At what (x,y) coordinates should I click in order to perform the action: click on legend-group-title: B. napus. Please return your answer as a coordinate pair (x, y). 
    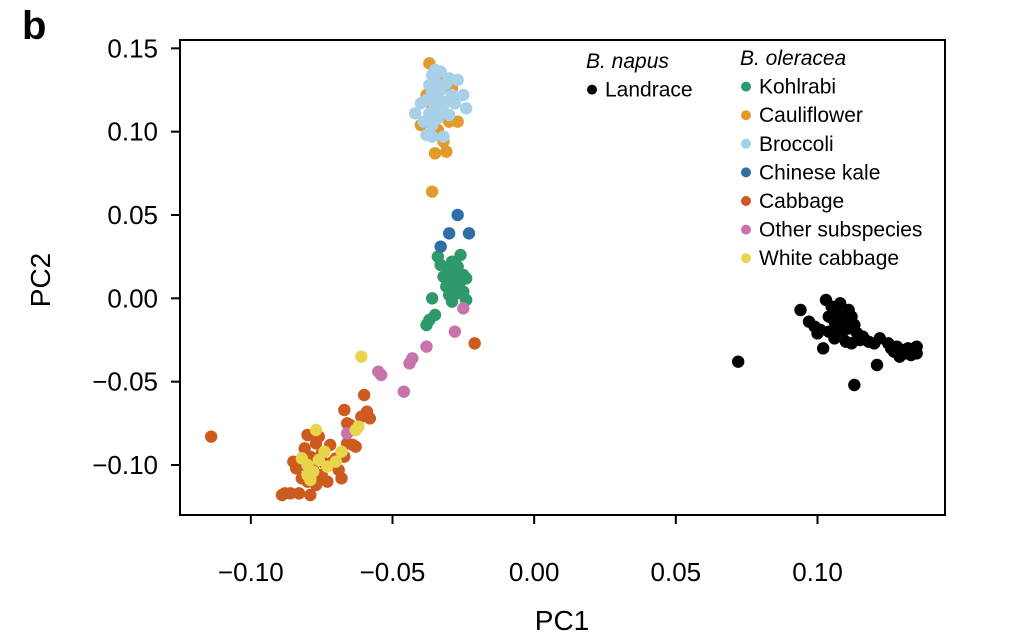
    Looking at the image, I should click on (627, 61).